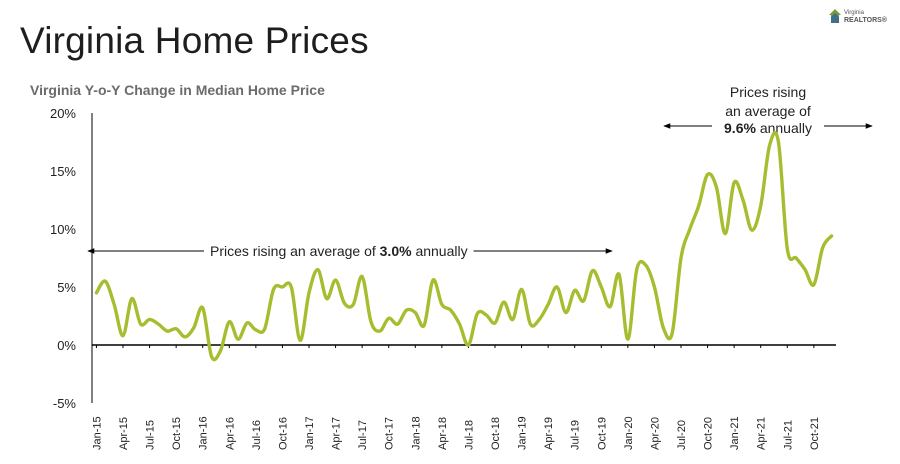 The width and height of the screenshot is (900, 464). What do you see at coordinates (63, 113) in the screenshot?
I see `y-tick-label: 20%` at bounding box center [63, 113].